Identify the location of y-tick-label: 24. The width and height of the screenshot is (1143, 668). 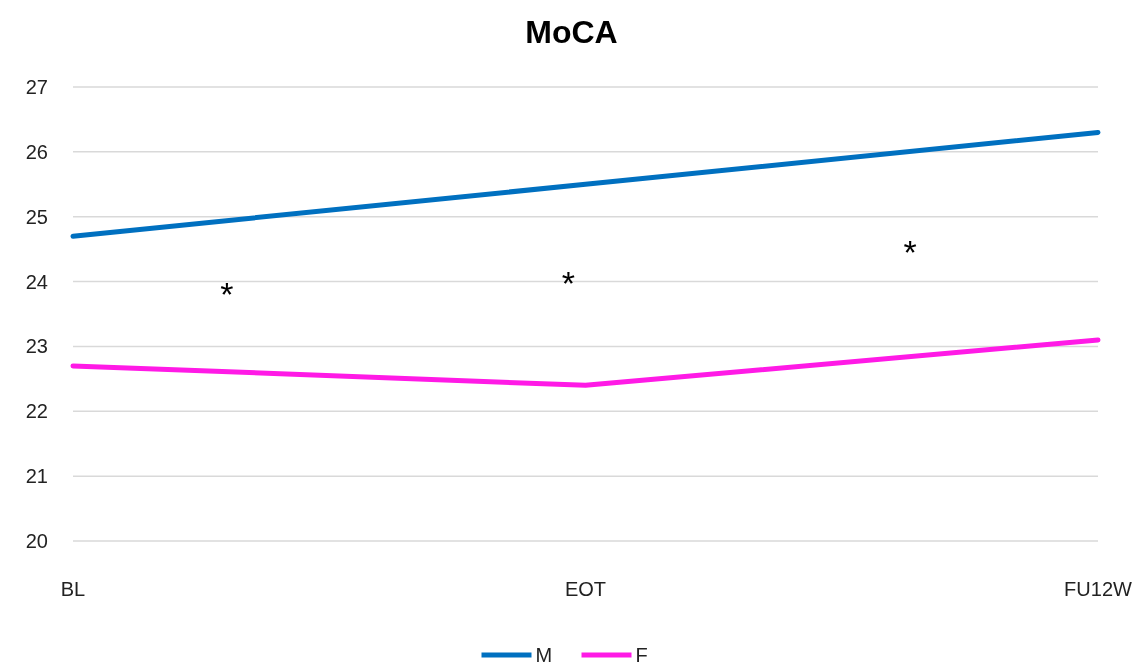
(36, 281).